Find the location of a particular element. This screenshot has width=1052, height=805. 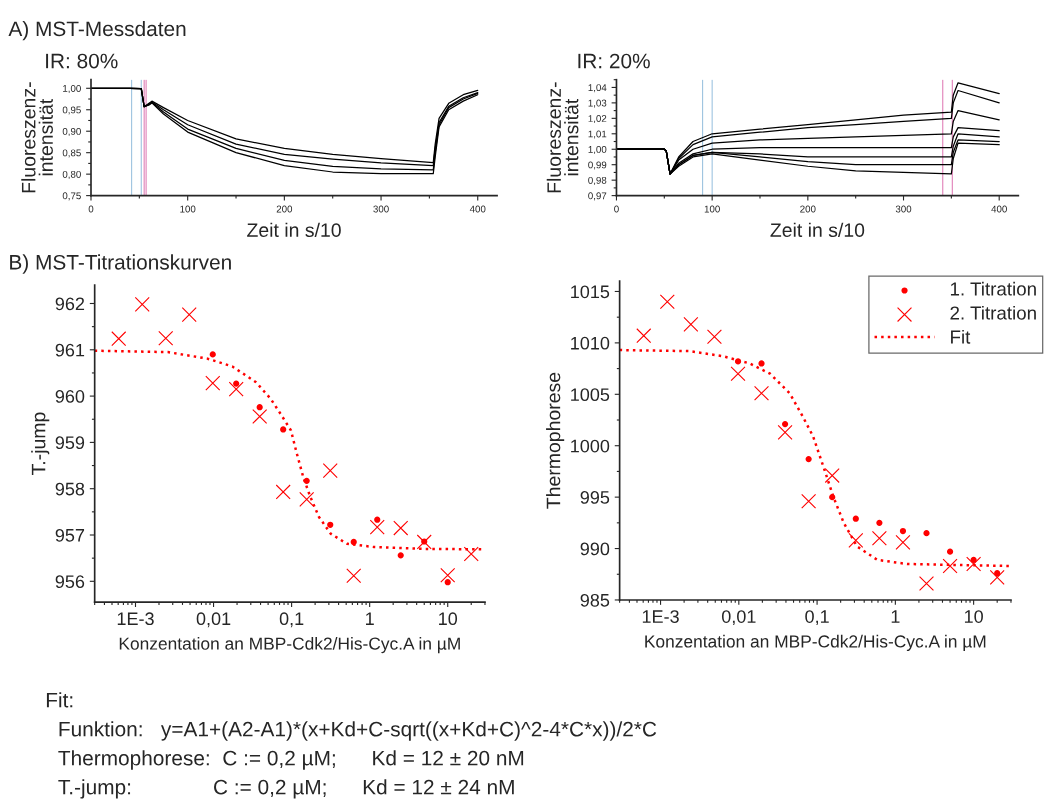

legend-label: Fit is located at coordinates (961, 336).